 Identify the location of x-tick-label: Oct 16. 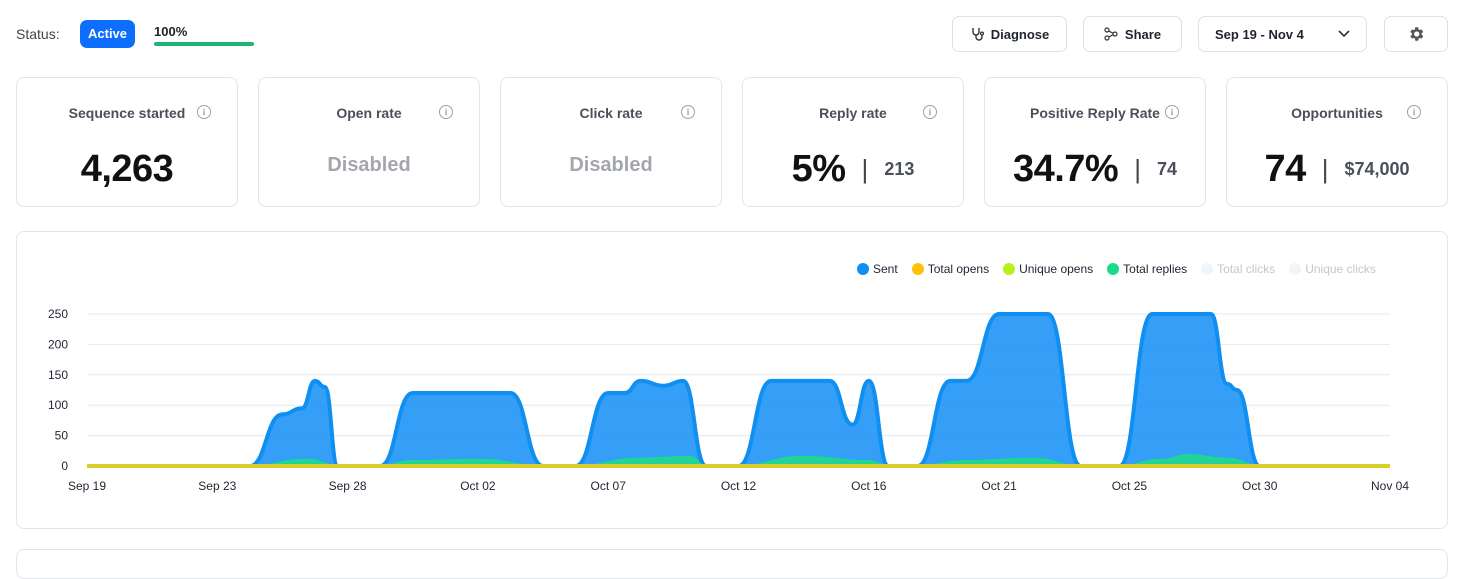
(869, 486).